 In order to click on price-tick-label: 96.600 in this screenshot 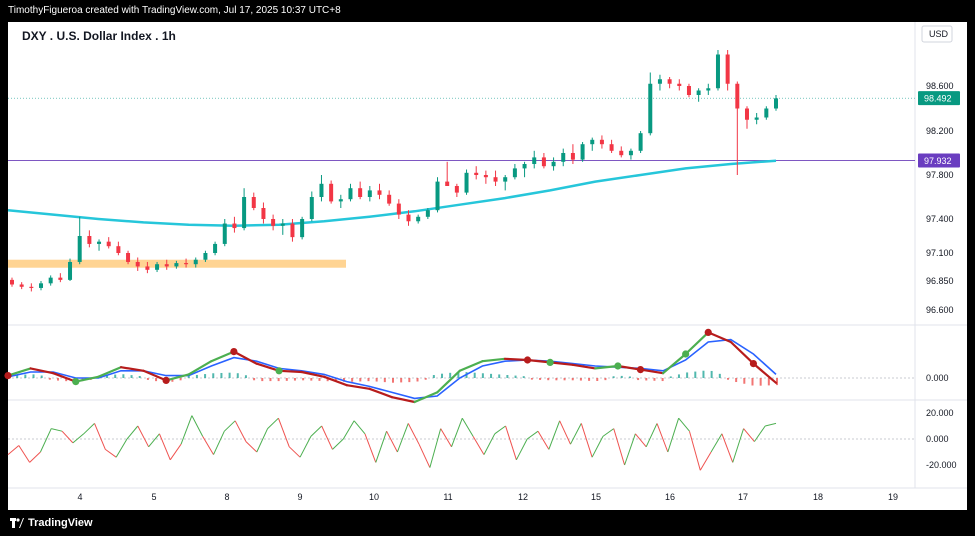, I will do `click(940, 310)`.